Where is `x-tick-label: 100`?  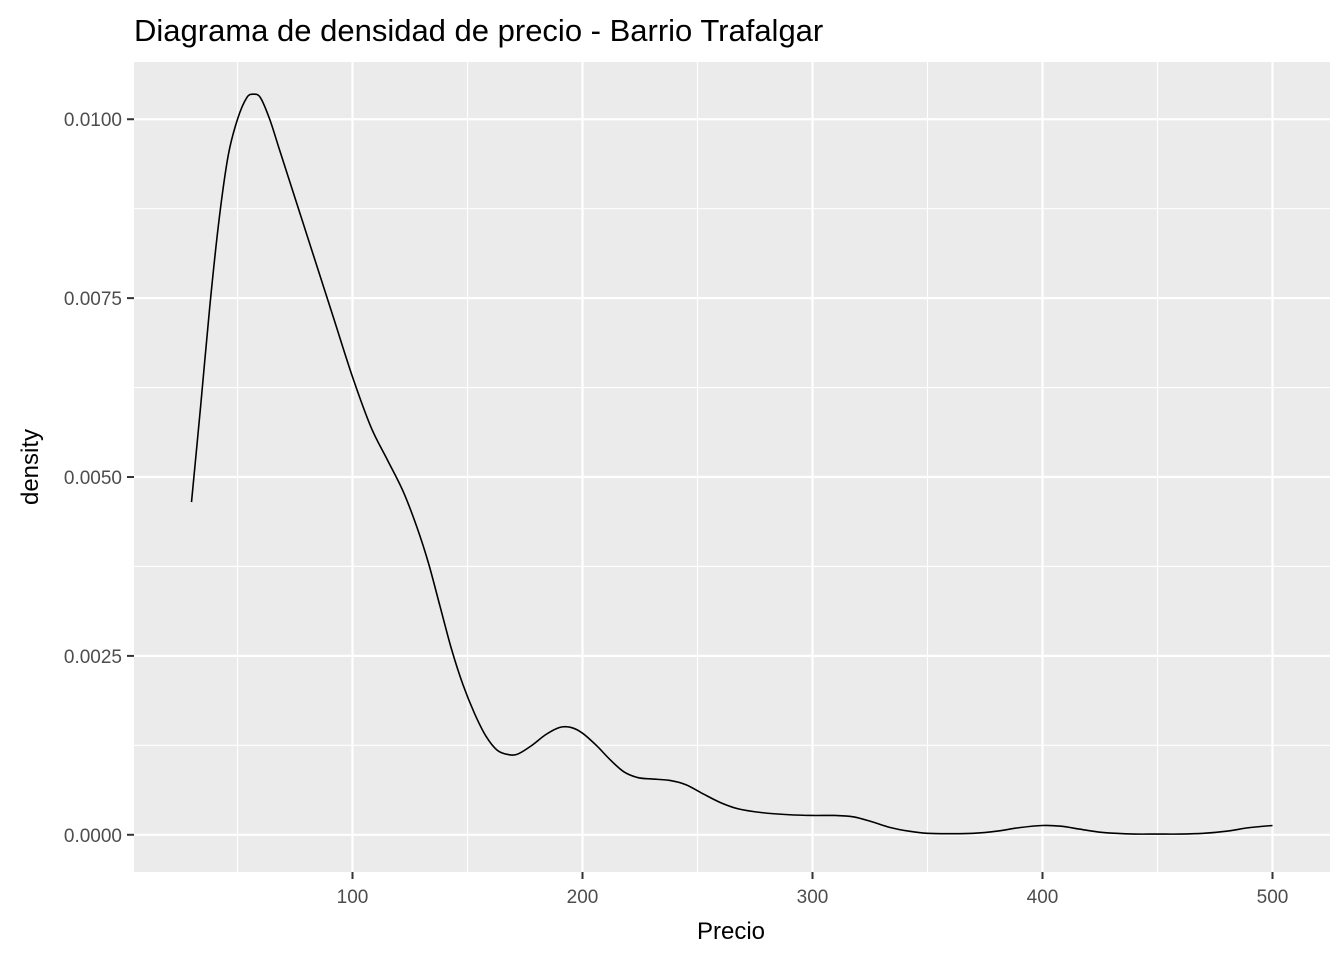
x-tick-label: 100 is located at coordinates (353, 897).